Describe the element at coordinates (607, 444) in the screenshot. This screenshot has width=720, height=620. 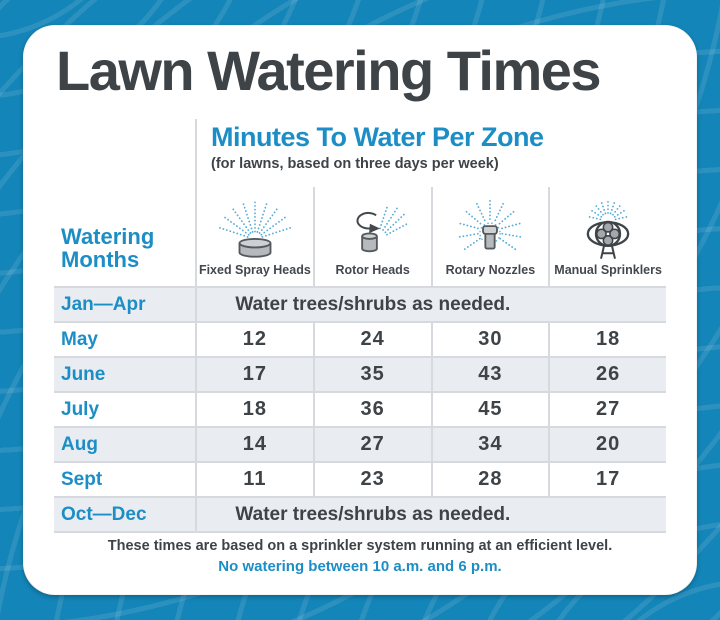
I see `value-cell: 20` at that location.